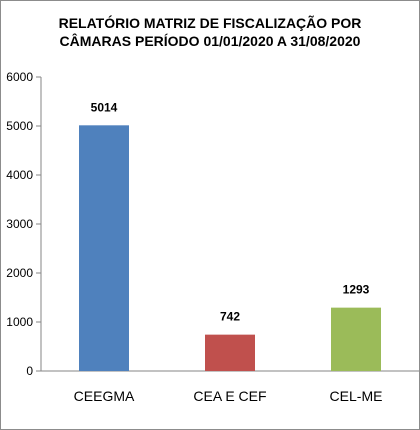 The height and width of the screenshot is (430, 420). Describe the element at coordinates (229, 396) in the screenshot. I see `x-category-label-2: CEA E CEF` at that location.